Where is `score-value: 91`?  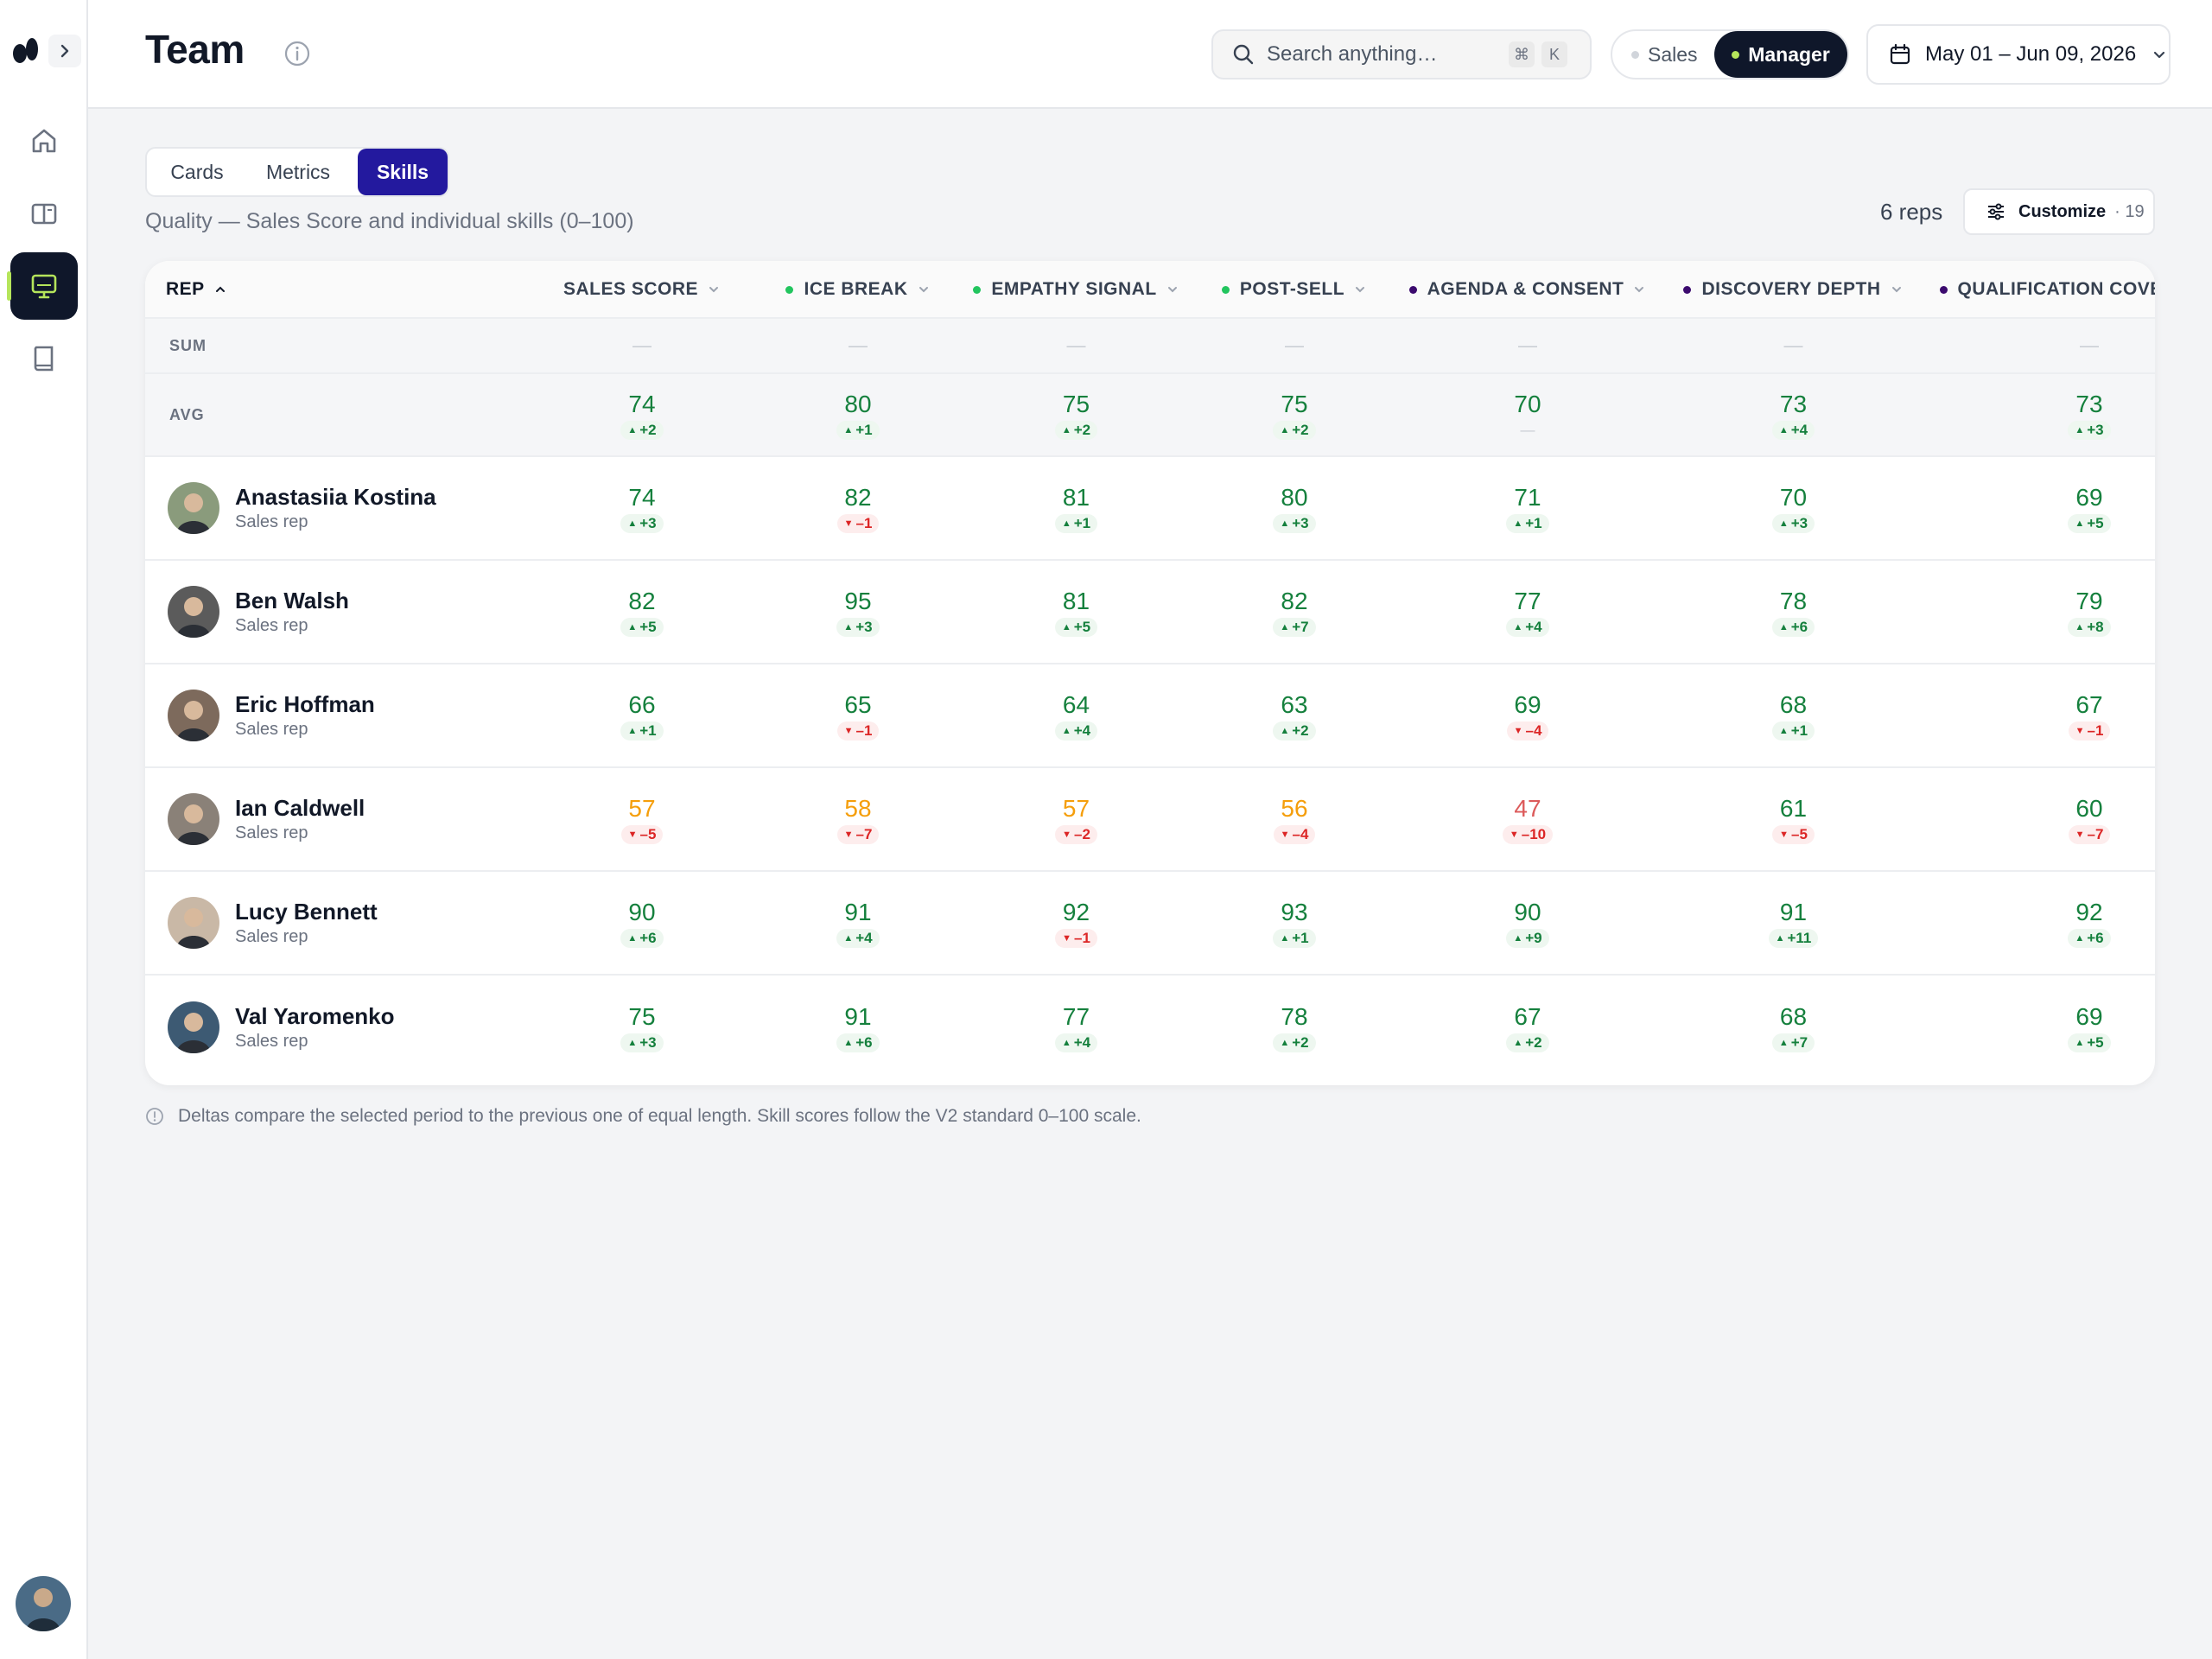 score-value: 91 is located at coordinates (858, 912).